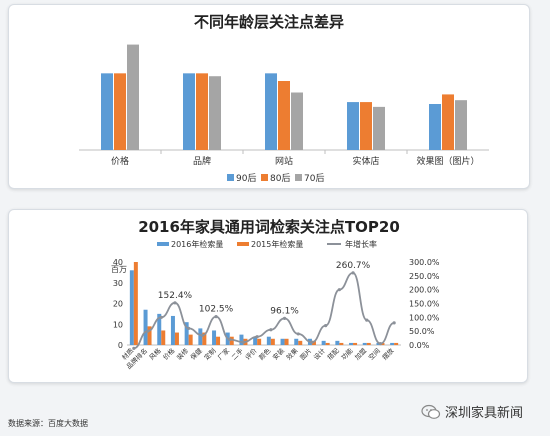 The height and width of the screenshot is (436, 550). What do you see at coordinates (419, 345) in the screenshot?
I see `y2-tick-label: 0.0%` at bounding box center [419, 345].